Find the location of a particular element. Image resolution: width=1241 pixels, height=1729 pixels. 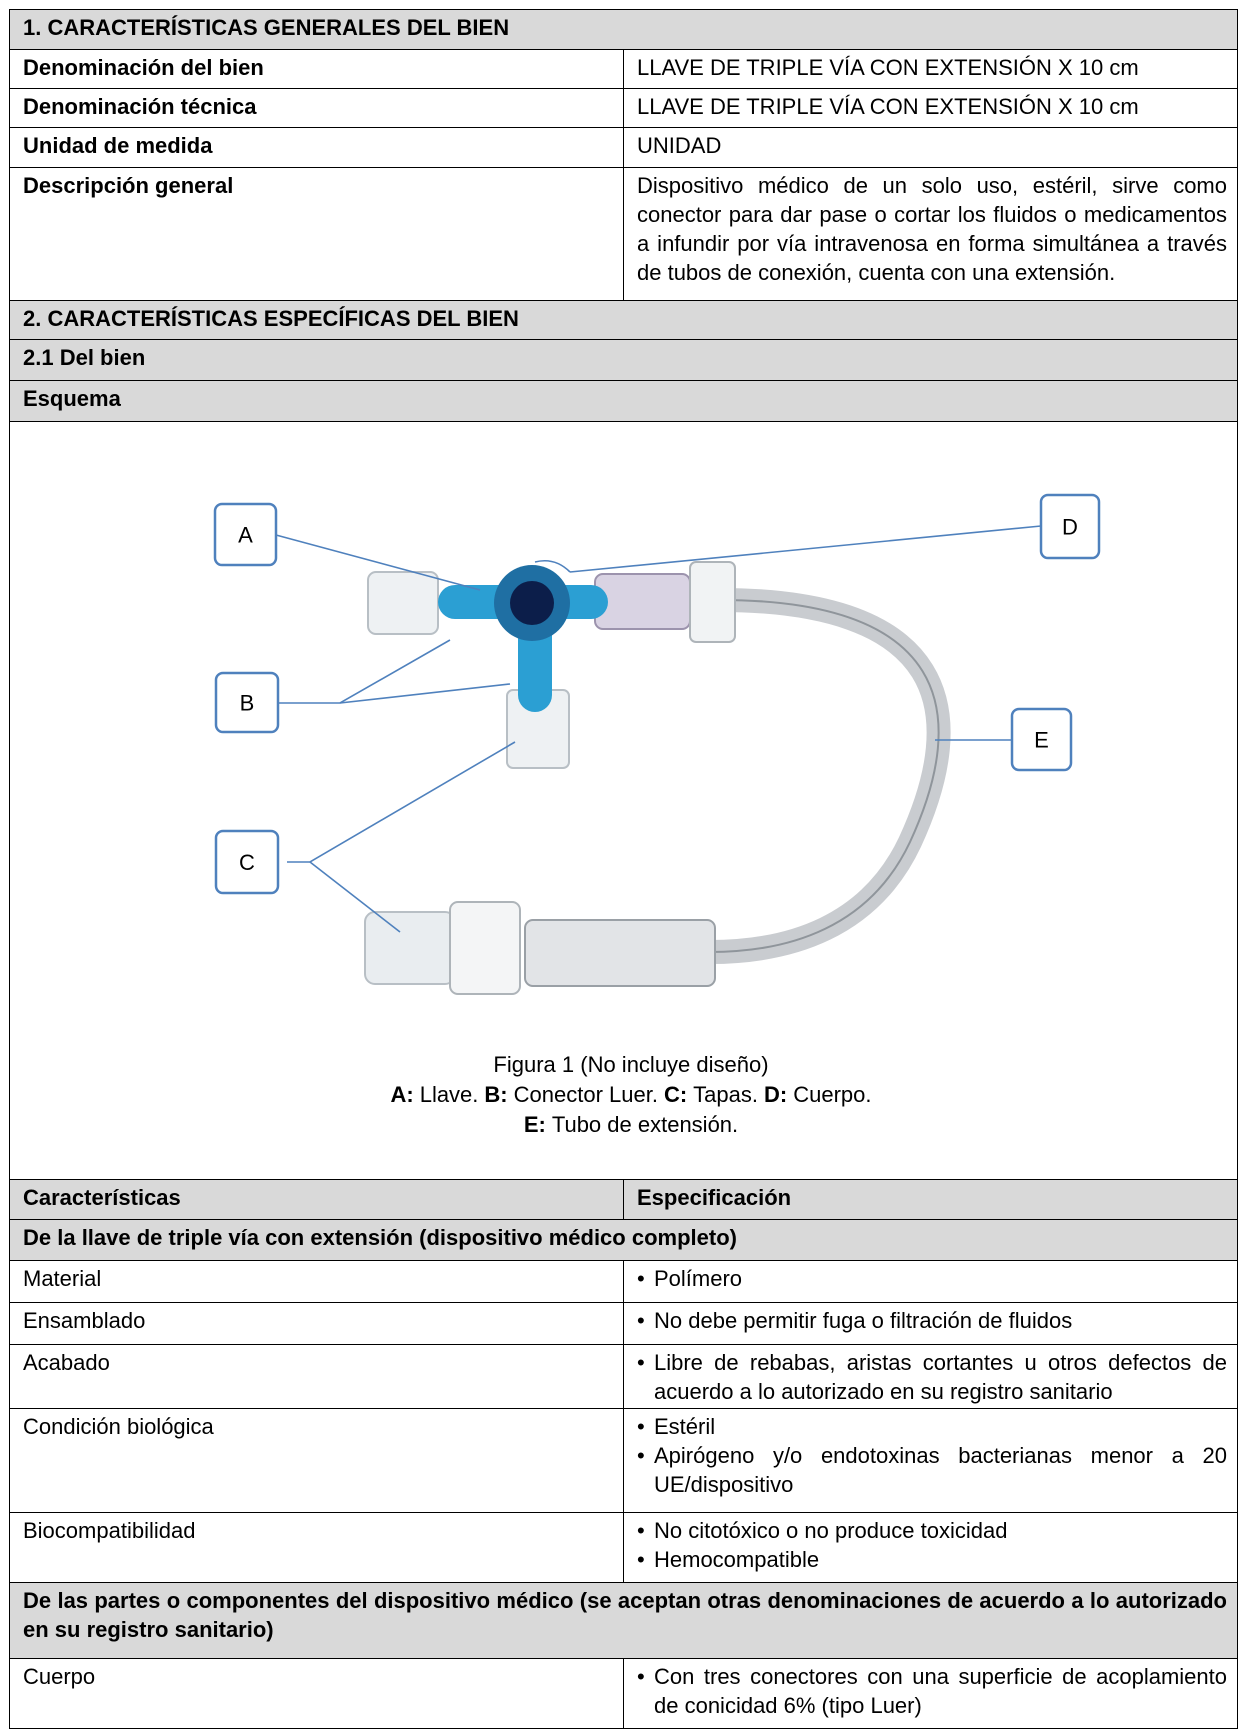

table-row: Esquema is located at coordinates (623, 401).